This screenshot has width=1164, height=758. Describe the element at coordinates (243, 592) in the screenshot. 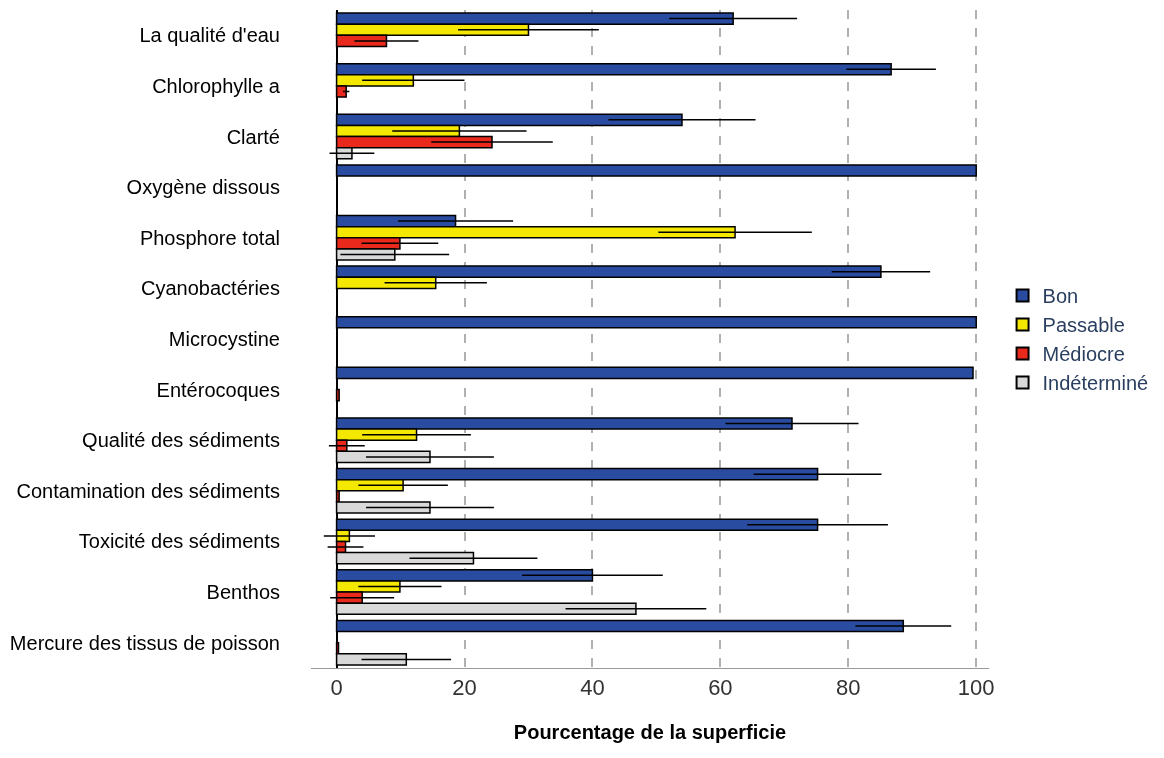

I see `y-tick-label: Benthos` at that location.